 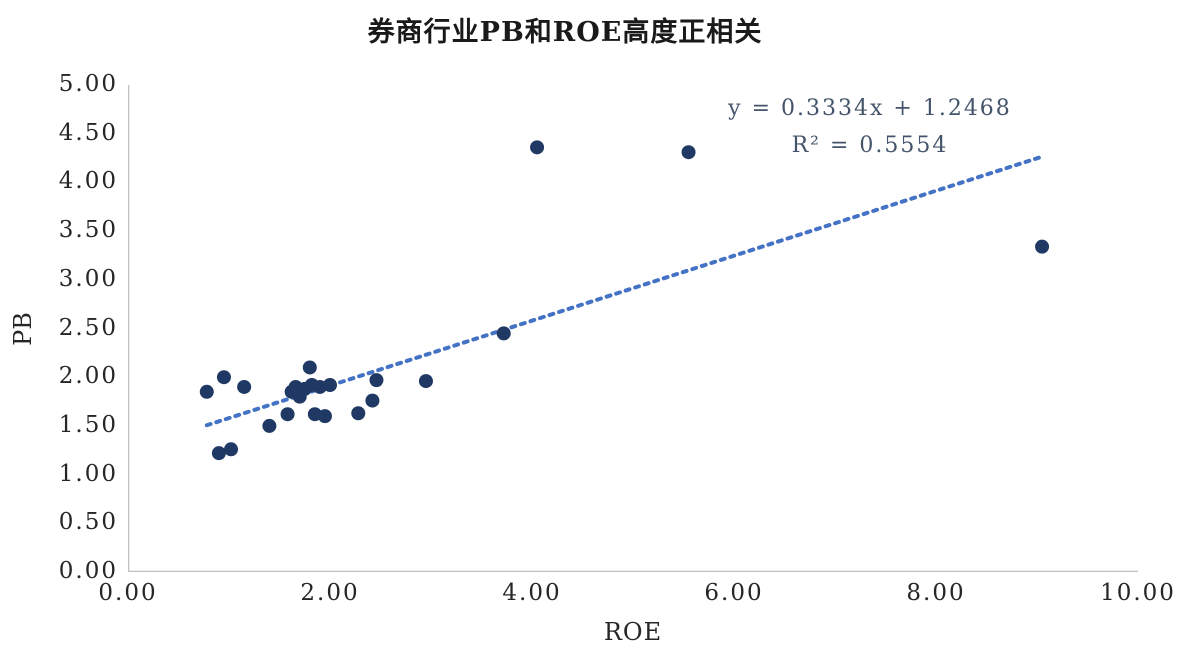 What do you see at coordinates (870, 127) in the screenshot?
I see `trendline-annotation: y = 0.3334x + 1.2468 R² = 0.5554` at bounding box center [870, 127].